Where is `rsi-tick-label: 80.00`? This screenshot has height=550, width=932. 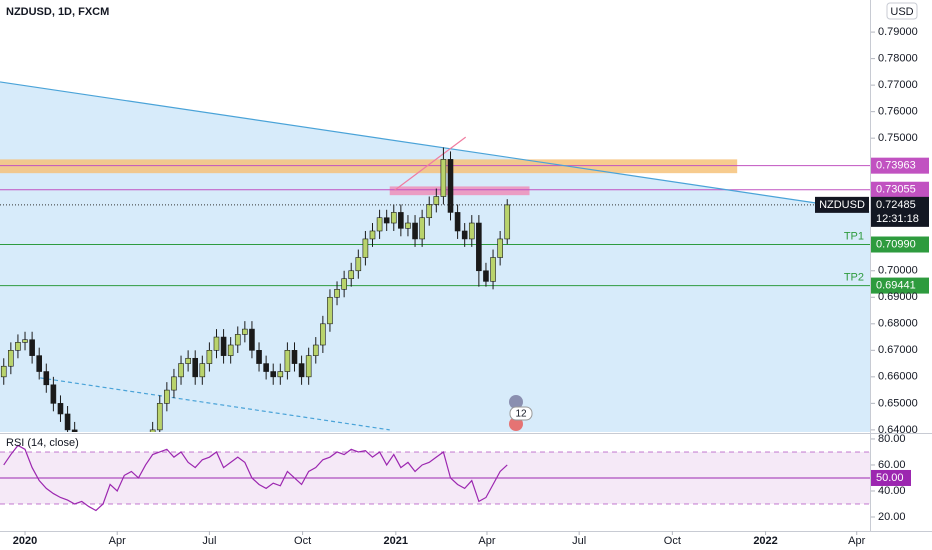
rsi-tick-label: 80.00 is located at coordinates (892, 439).